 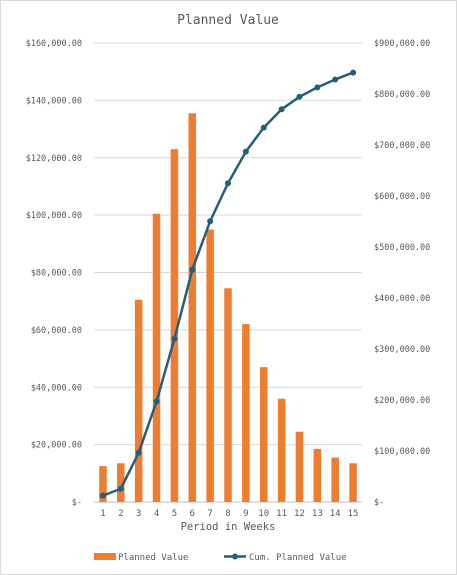 I want to click on x-tick-label: 2, so click(x=120, y=514).